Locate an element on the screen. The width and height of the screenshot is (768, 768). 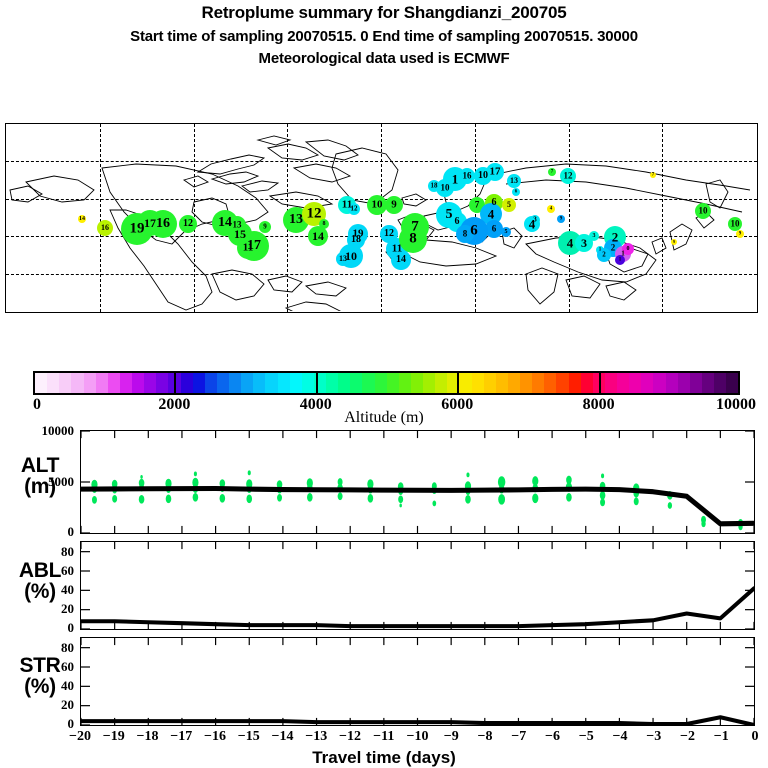
series-line is located at coordinates (417, 607).